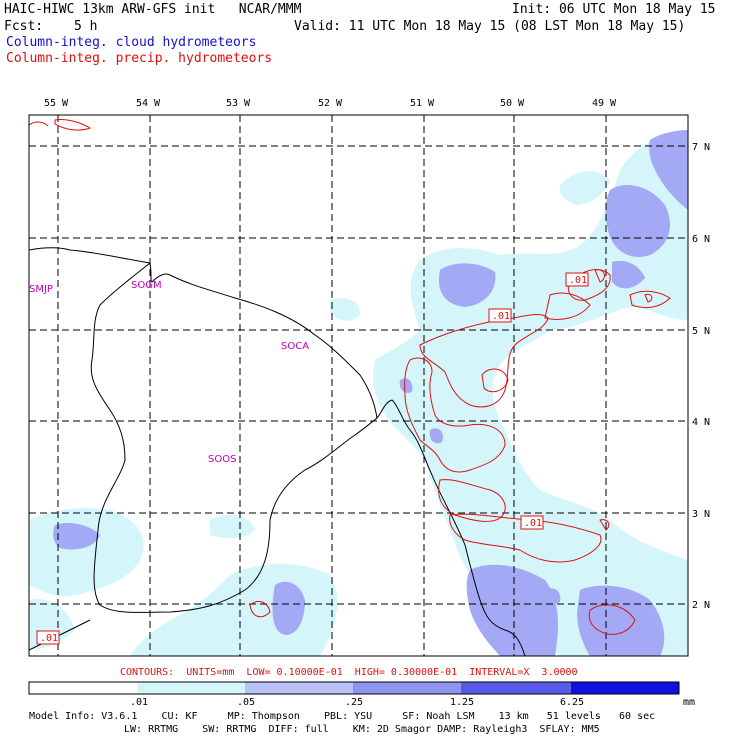 Image resolution: width=740 pixels, height=740 pixels. Describe the element at coordinates (689, 702) in the screenshot. I see `colorbar-units: mm` at that location.